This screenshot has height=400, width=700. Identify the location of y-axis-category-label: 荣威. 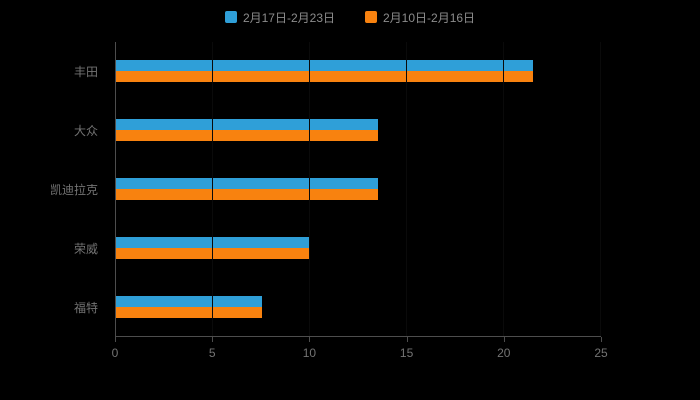
(85, 249).